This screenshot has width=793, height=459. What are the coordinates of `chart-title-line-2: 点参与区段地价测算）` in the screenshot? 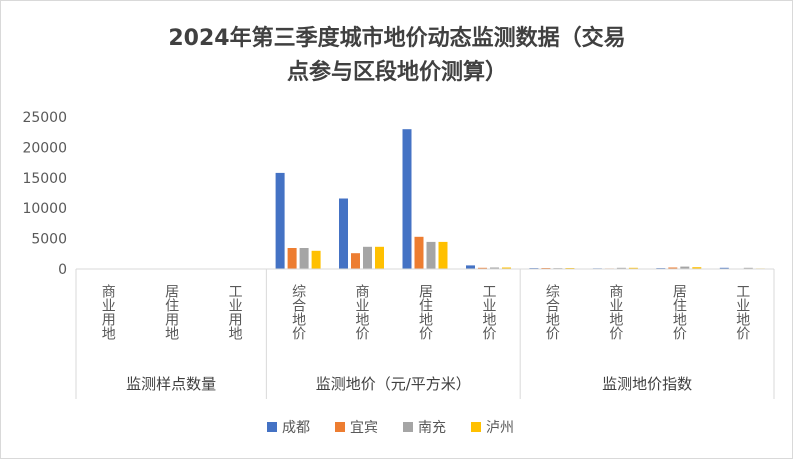 It's located at (397, 72).